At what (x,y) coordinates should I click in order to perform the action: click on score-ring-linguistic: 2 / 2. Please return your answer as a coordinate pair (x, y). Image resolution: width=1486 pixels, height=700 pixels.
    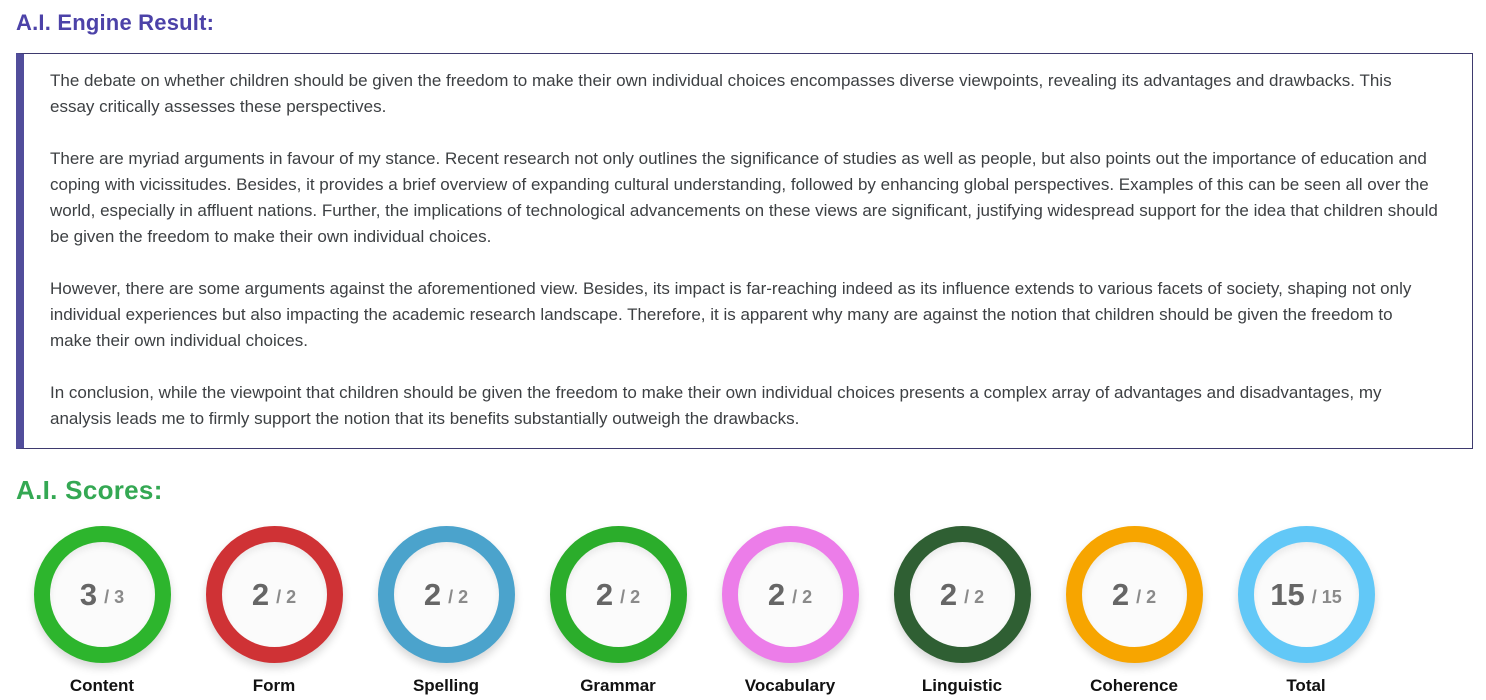
    Looking at the image, I should click on (962, 594).